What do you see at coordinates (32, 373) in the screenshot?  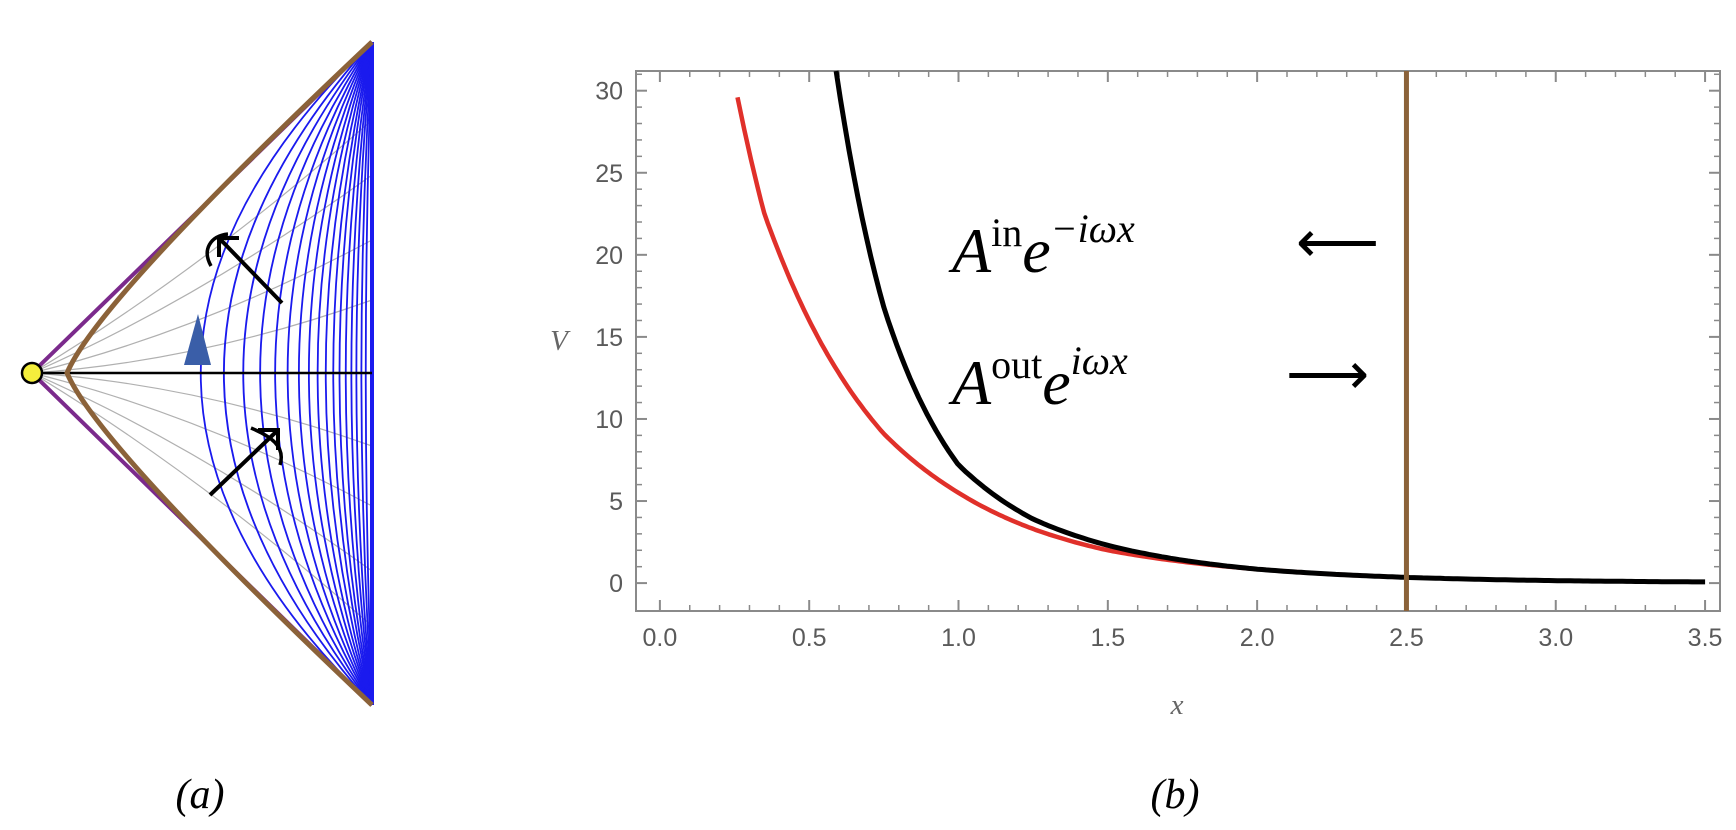 I see `origin-point` at bounding box center [32, 373].